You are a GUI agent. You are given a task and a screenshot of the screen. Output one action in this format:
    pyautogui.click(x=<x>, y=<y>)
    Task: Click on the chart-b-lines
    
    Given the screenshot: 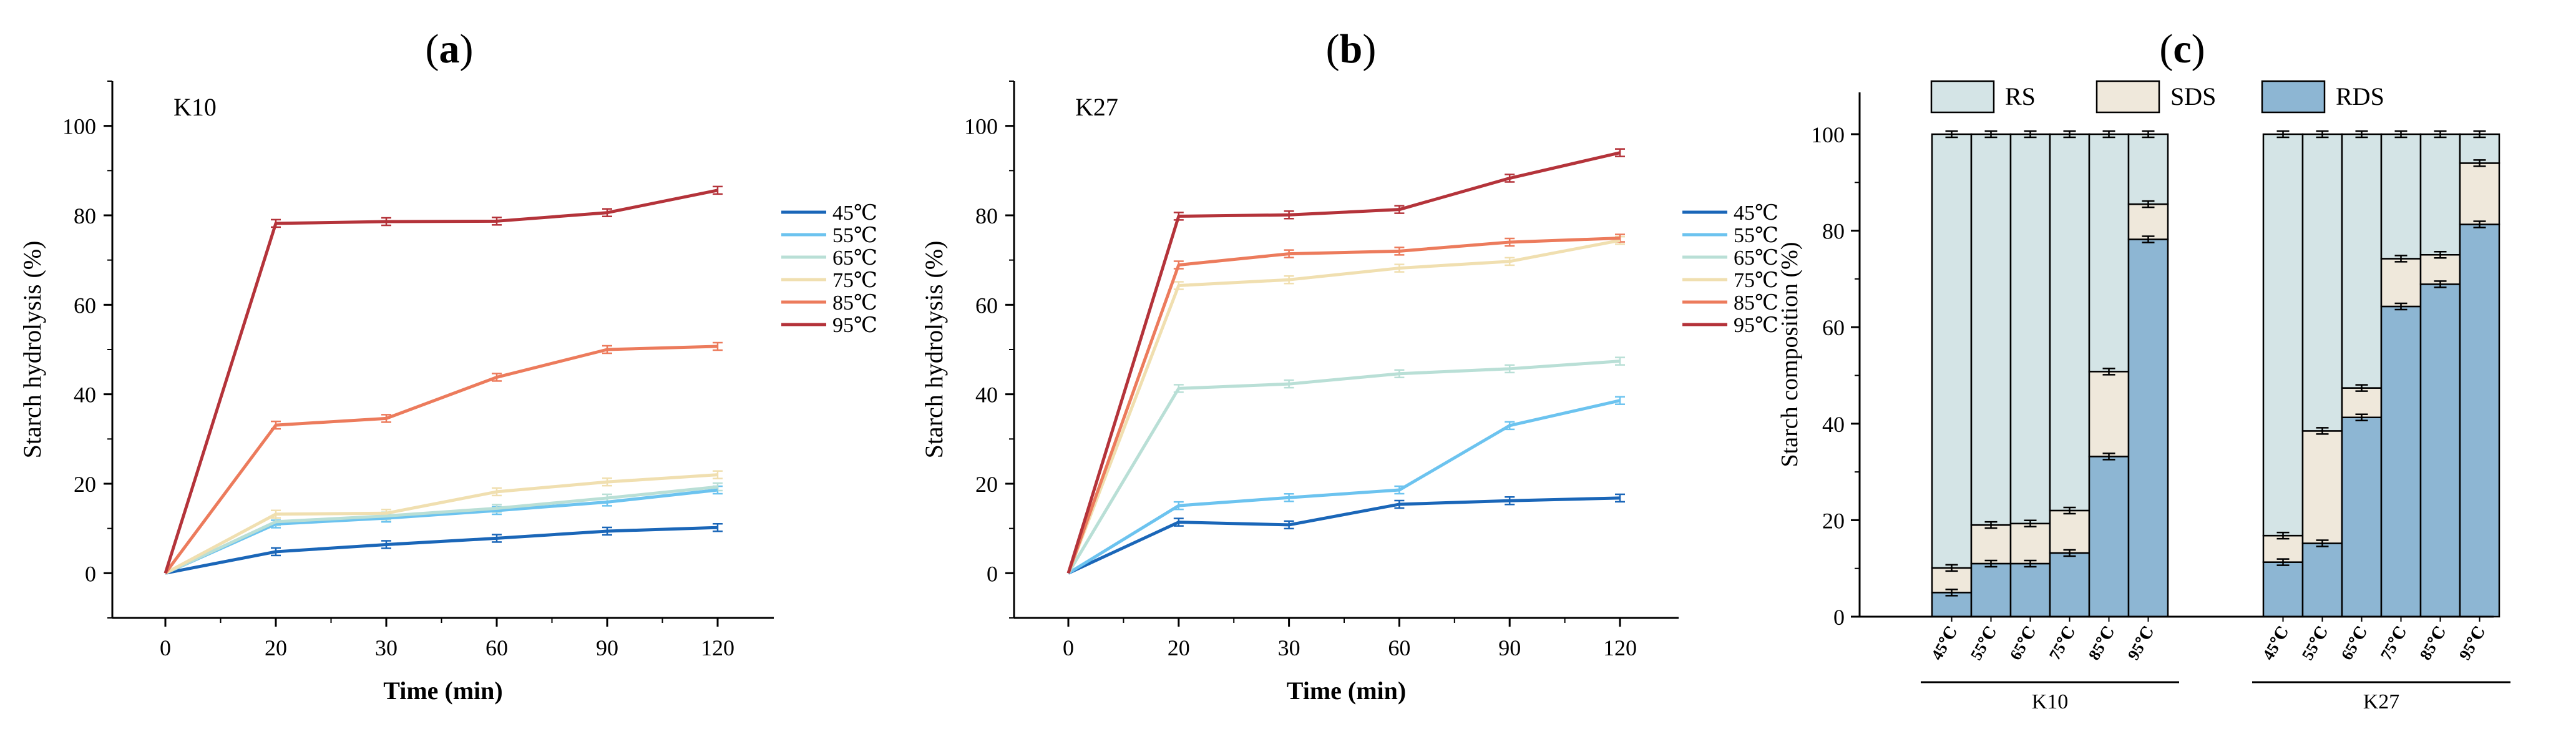 What is the action you would take?
    pyautogui.click(x=1343, y=363)
    